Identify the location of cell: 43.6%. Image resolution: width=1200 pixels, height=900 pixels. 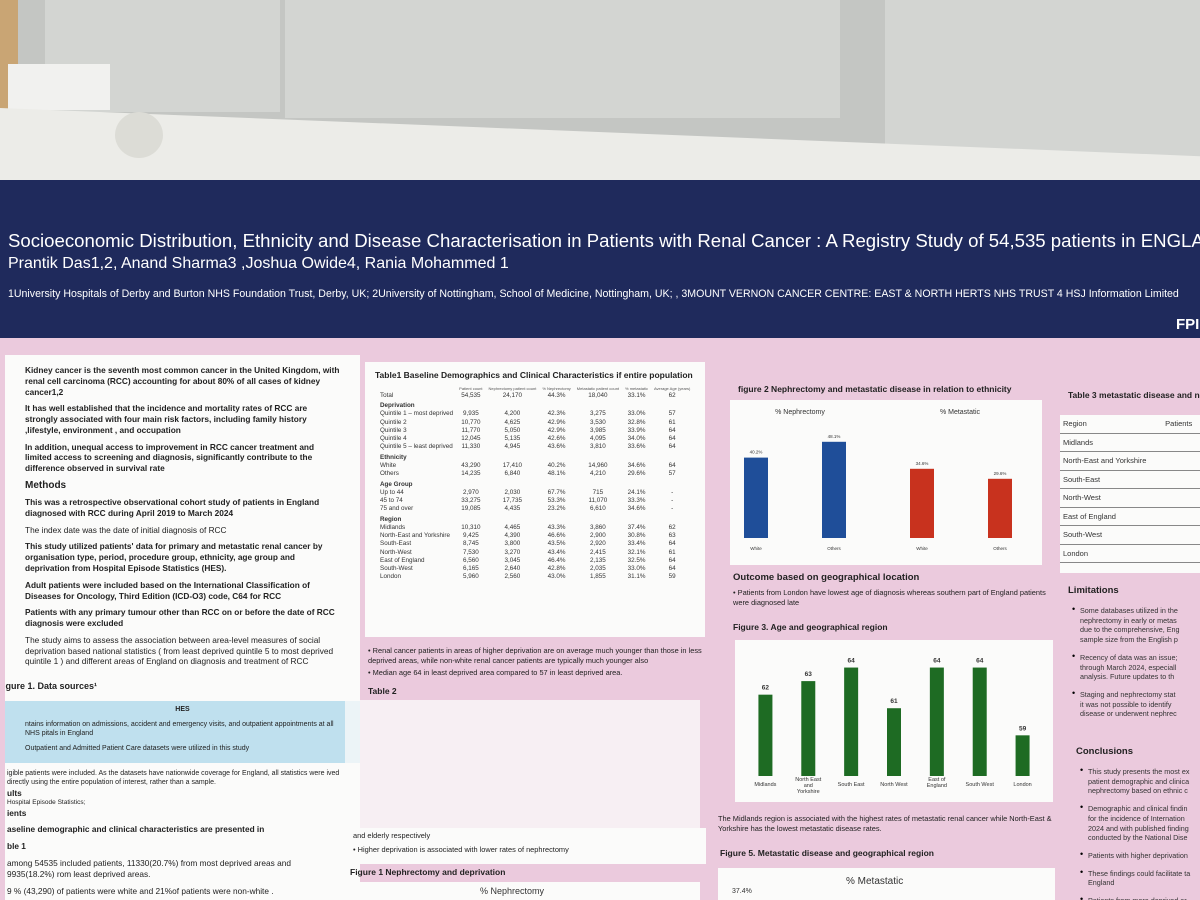
(556, 447).